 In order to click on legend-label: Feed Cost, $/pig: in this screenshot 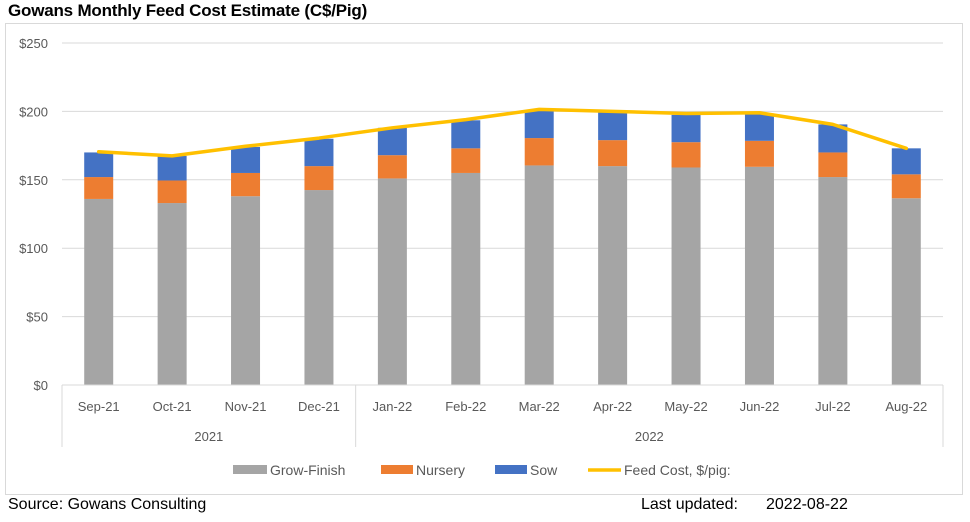, I will do `click(677, 470)`.